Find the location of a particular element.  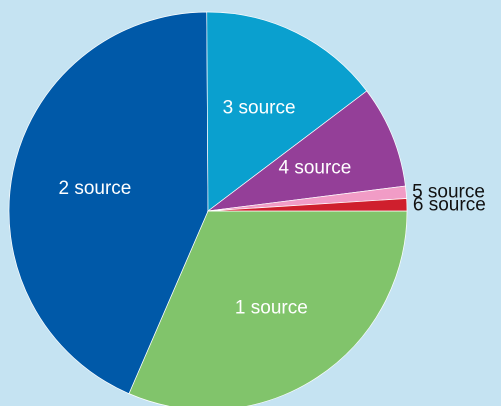

pie-slice-4-source is located at coordinates (306, 151).